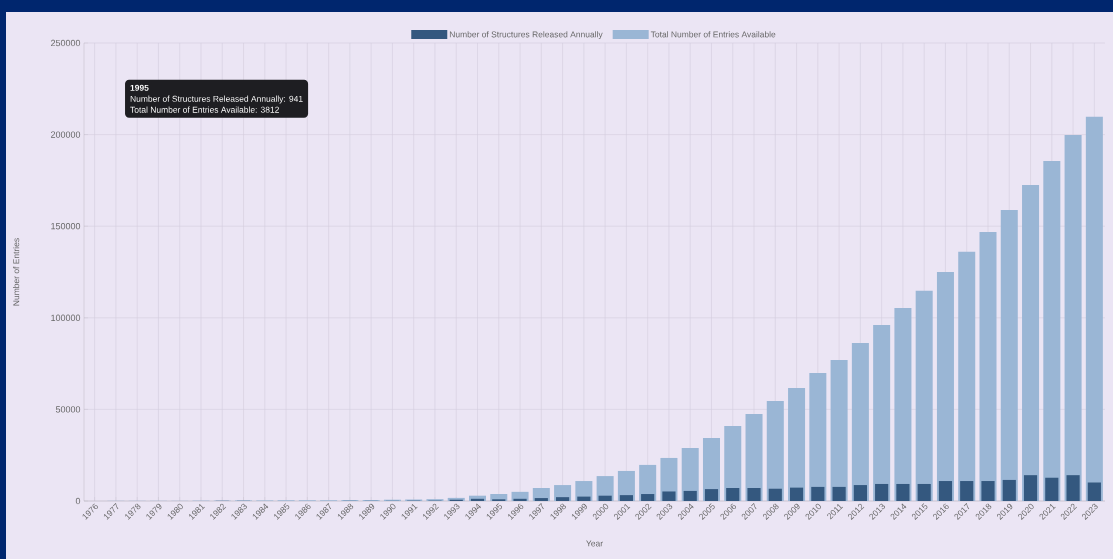 The height and width of the screenshot is (559, 1113). What do you see at coordinates (68, 409) in the screenshot?
I see `y-tick-label: 50000` at bounding box center [68, 409].